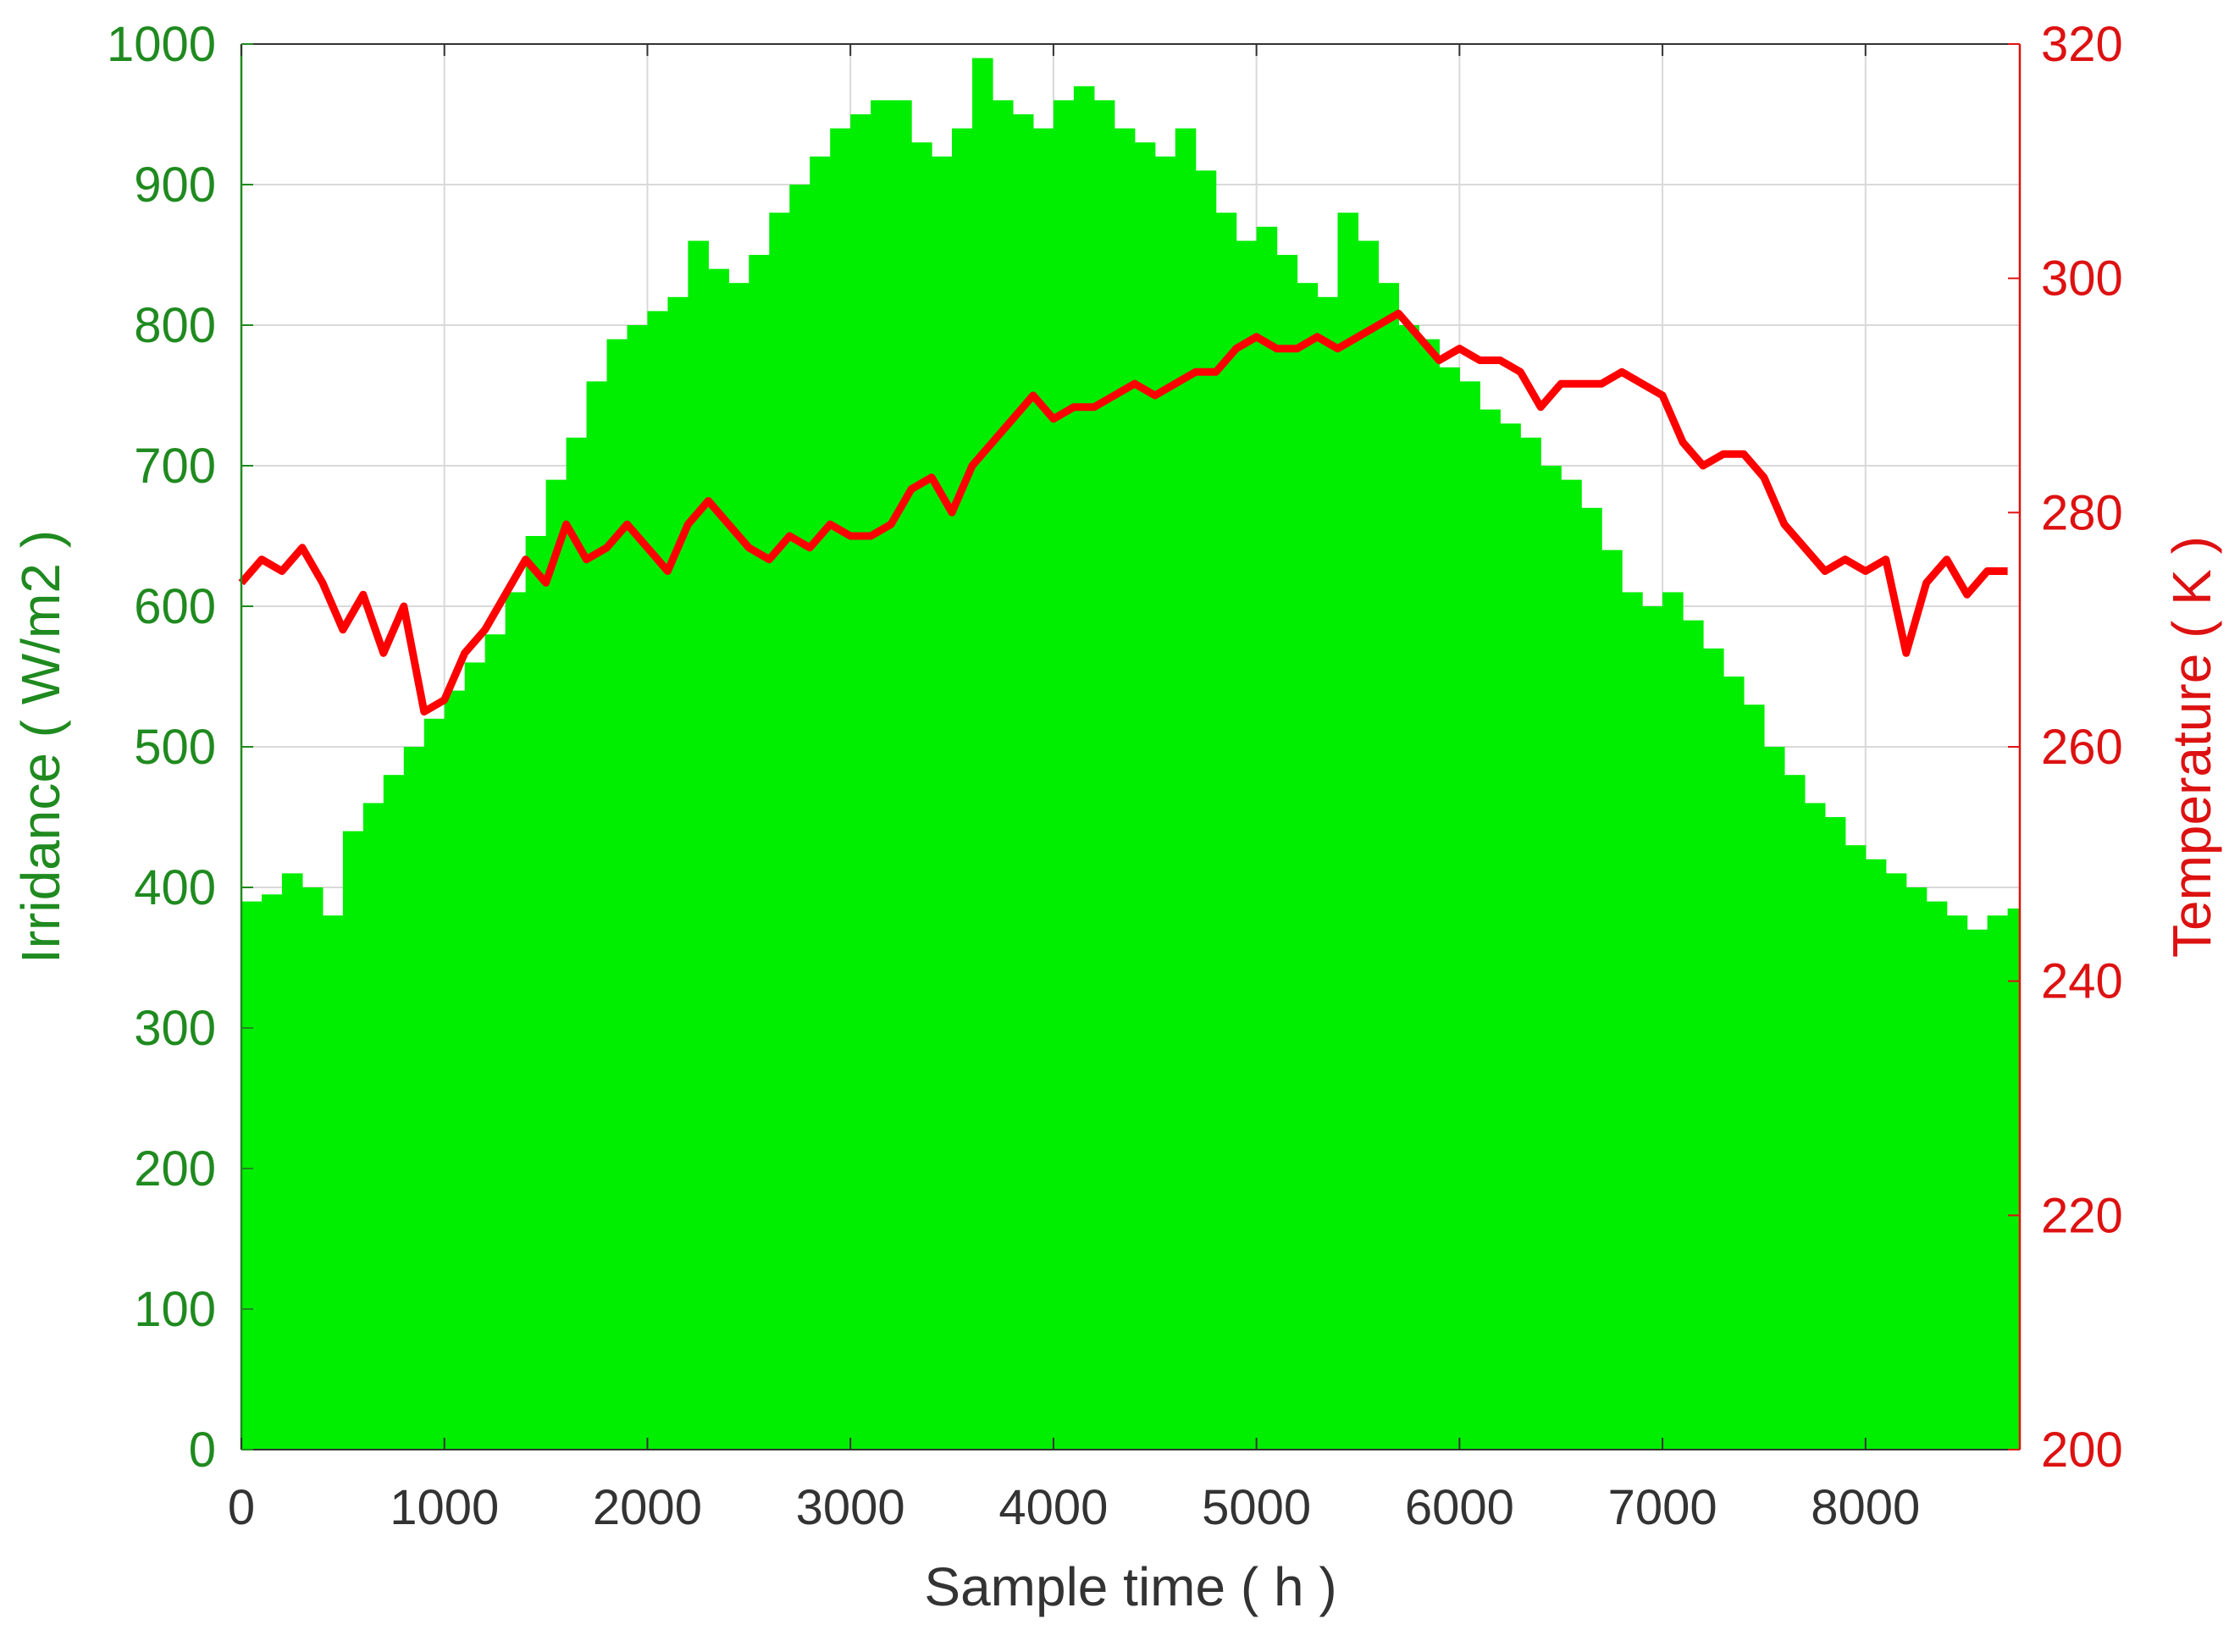  Describe the element at coordinates (1459, 1507) in the screenshot. I see `x-tick-label: 6000` at that location.